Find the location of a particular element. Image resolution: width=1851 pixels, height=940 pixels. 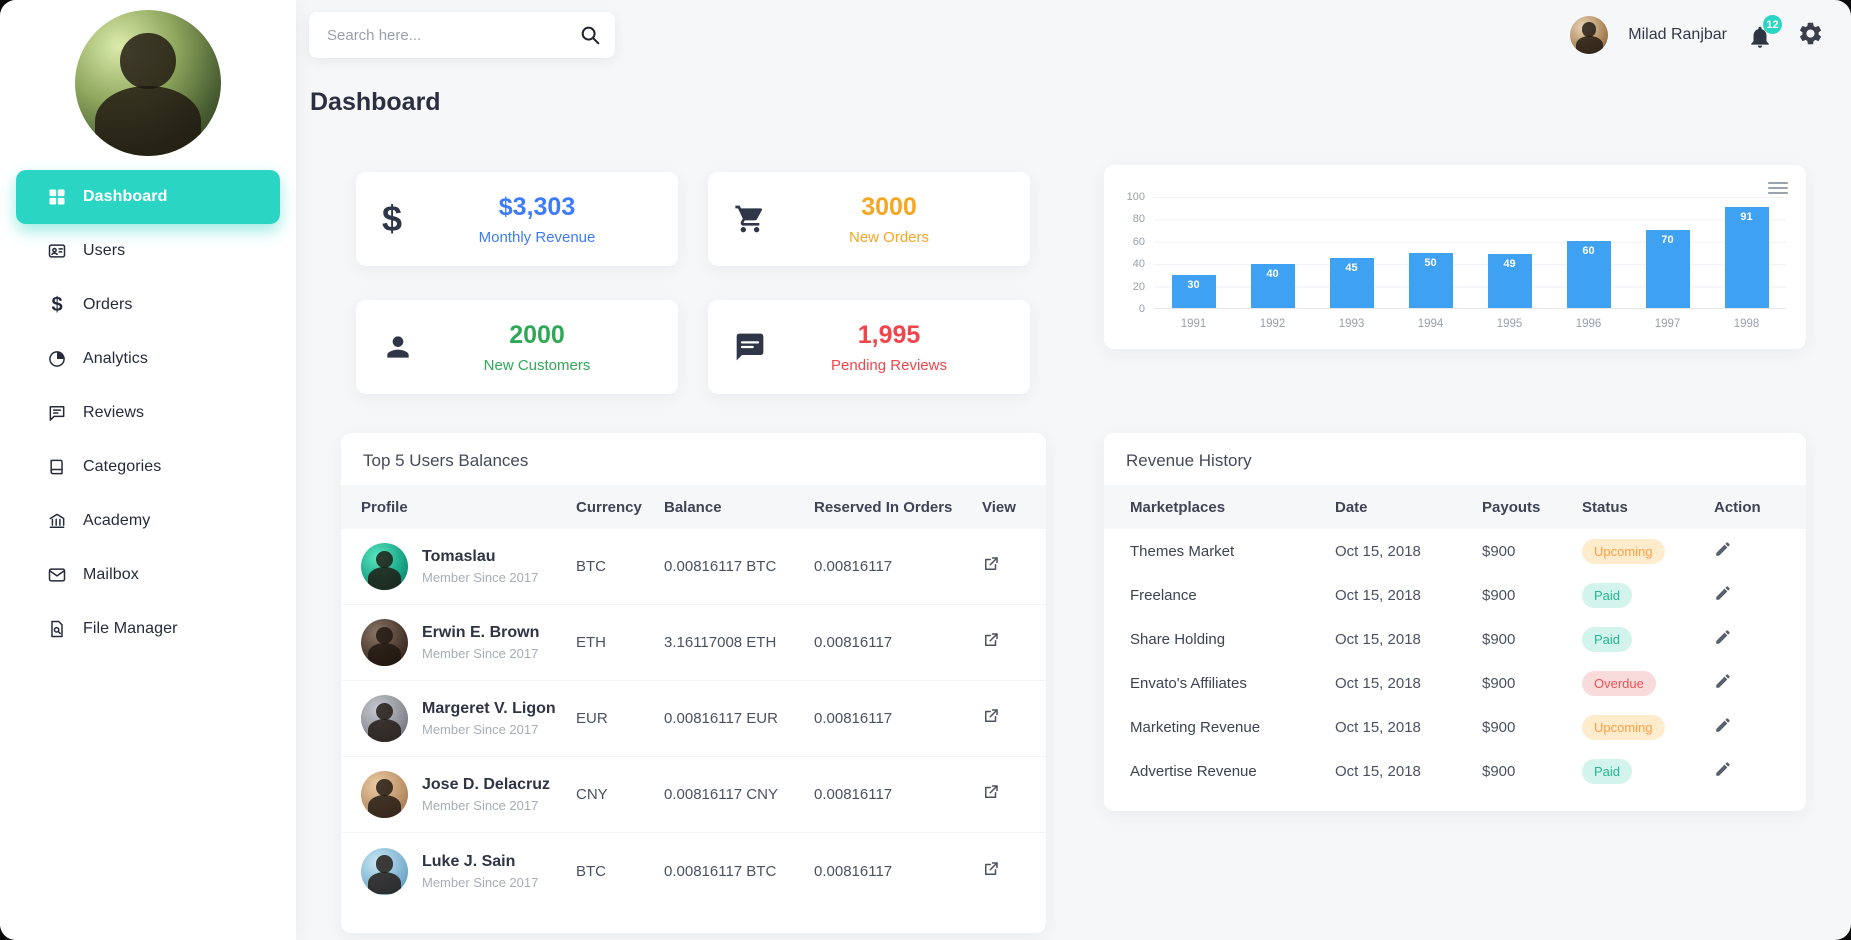

sidebar-item-categories: Categories is located at coordinates (148, 467).